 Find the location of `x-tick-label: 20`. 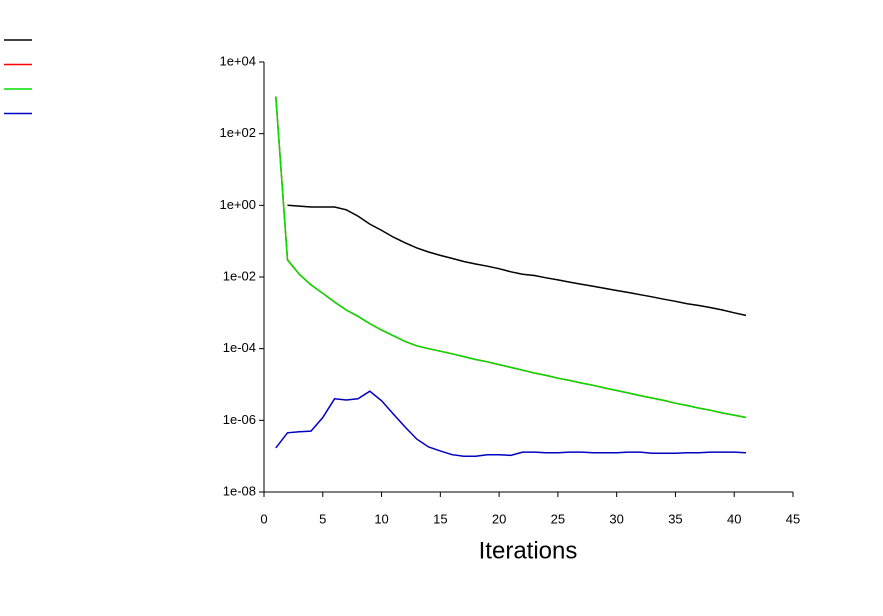

x-tick-label: 20 is located at coordinates (499, 518).